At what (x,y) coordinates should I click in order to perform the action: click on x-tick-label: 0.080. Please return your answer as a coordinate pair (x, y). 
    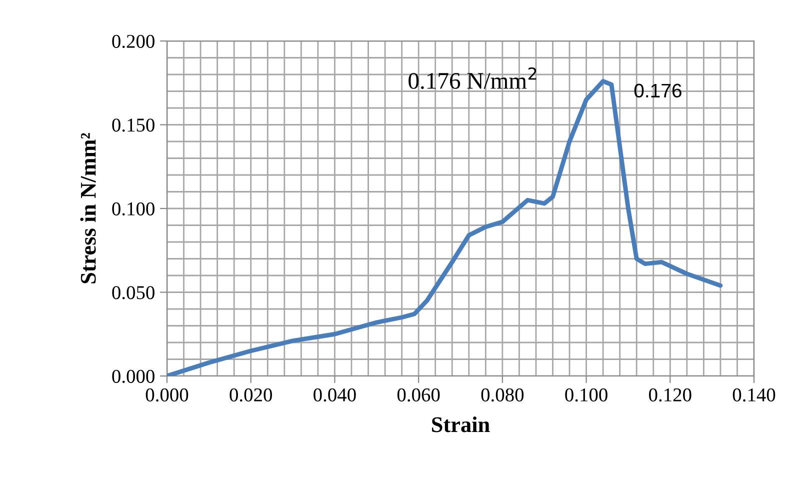
    Looking at the image, I should click on (502, 395).